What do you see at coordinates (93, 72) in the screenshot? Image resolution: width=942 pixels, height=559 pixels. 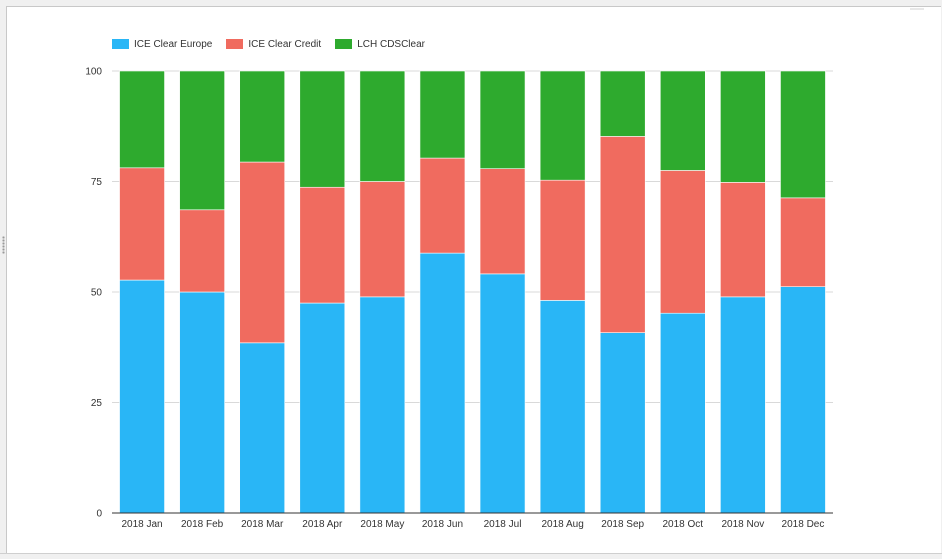 I see `y-tick-label: 100` at bounding box center [93, 72].